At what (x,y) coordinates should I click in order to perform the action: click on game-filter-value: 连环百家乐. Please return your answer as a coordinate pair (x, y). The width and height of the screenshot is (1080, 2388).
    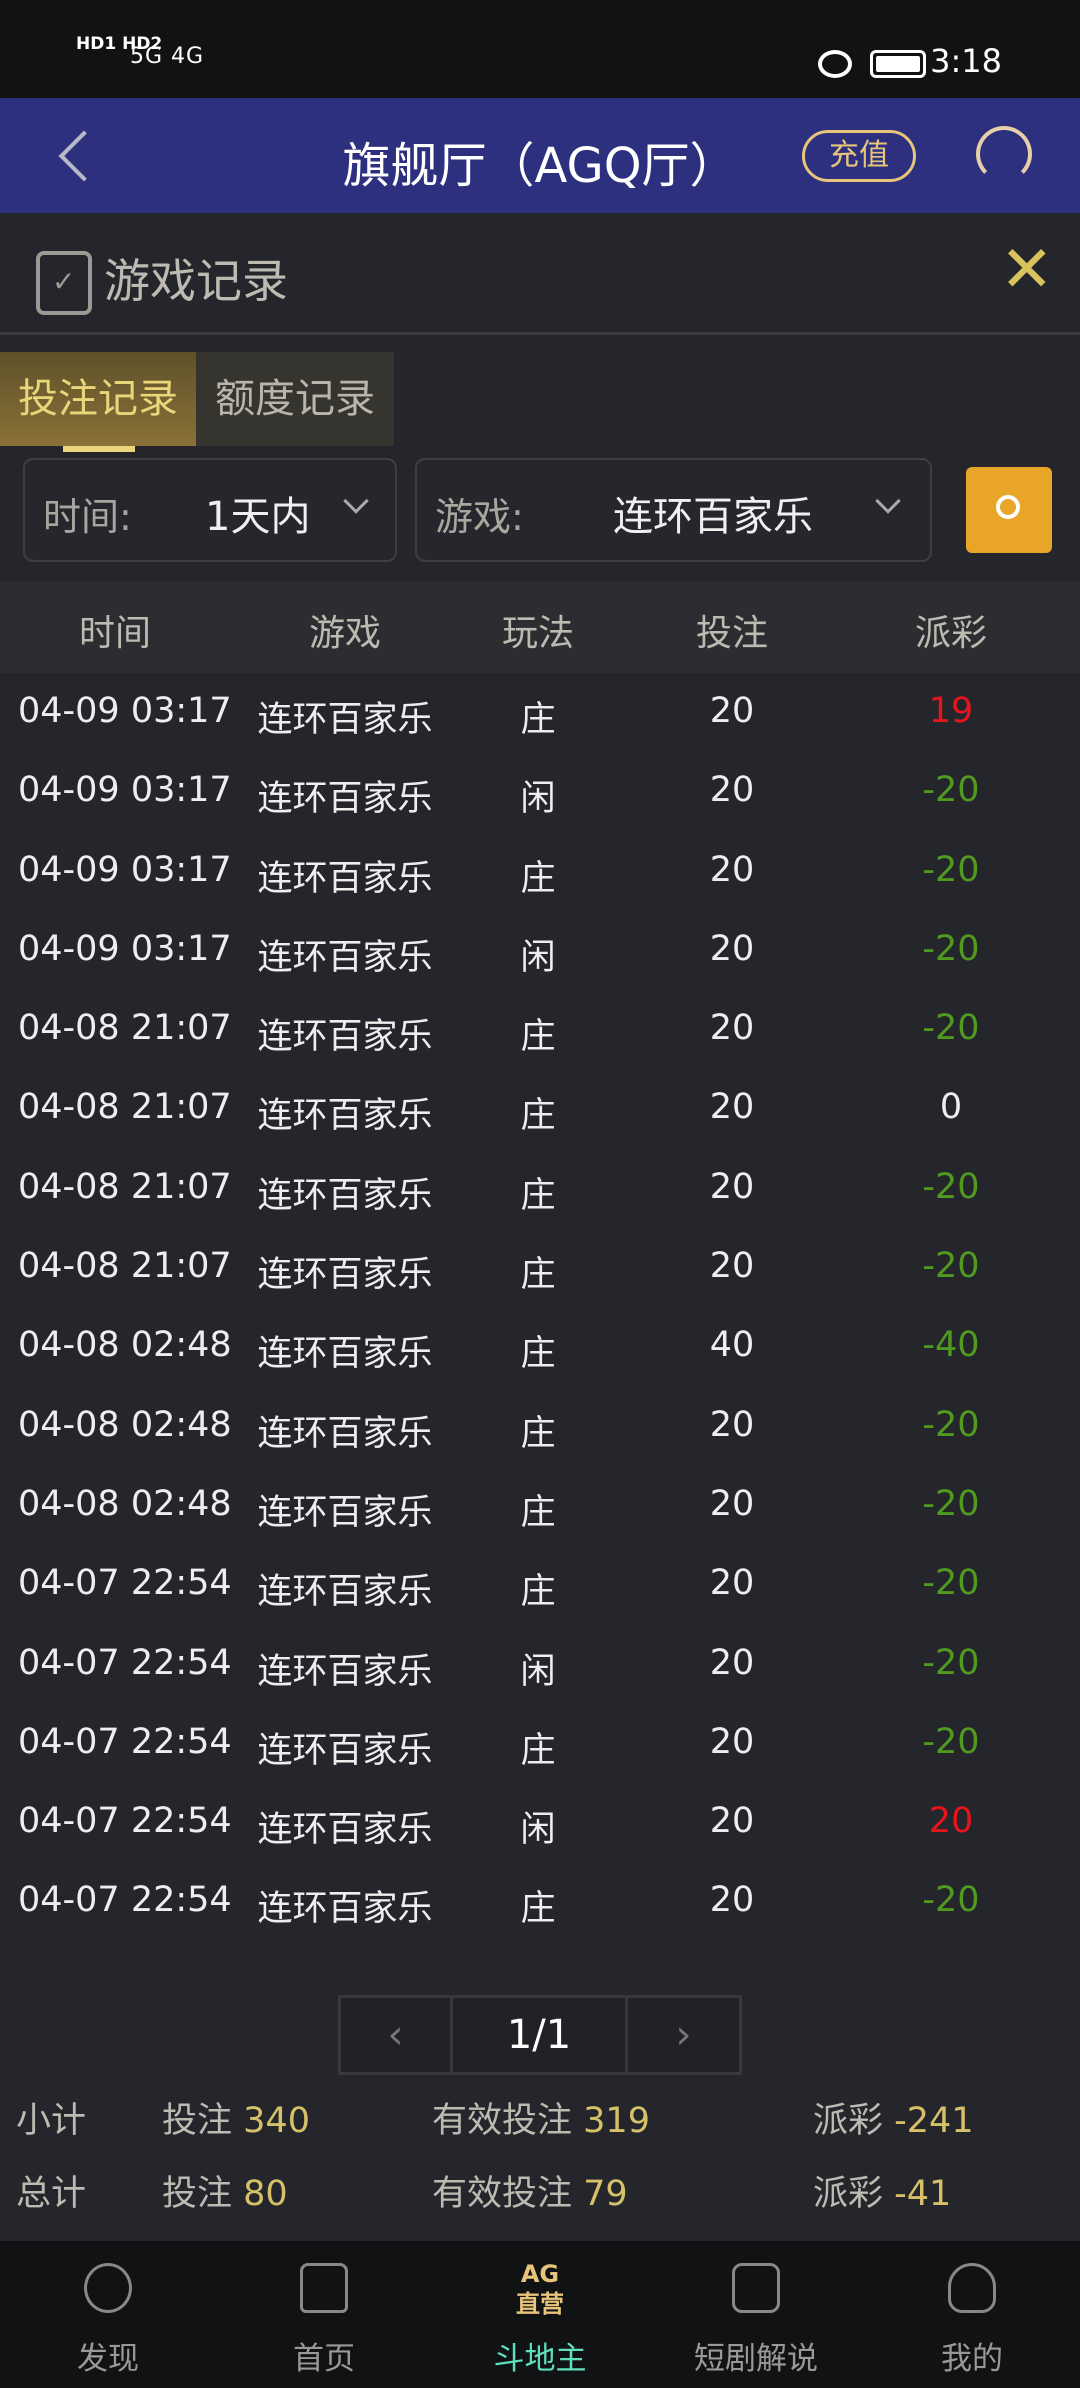
    Looking at the image, I should click on (713, 517).